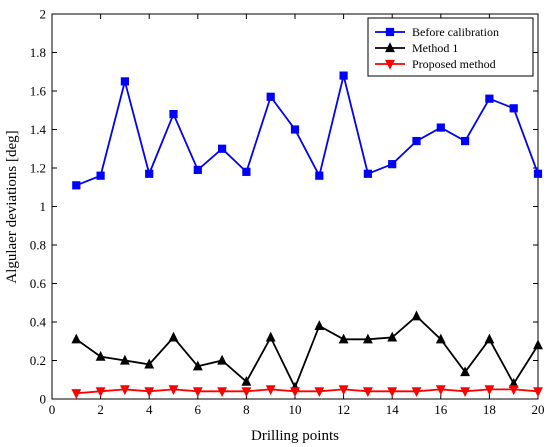  What do you see at coordinates (343, 409) in the screenshot?
I see `x-tick-label: 12` at bounding box center [343, 409].